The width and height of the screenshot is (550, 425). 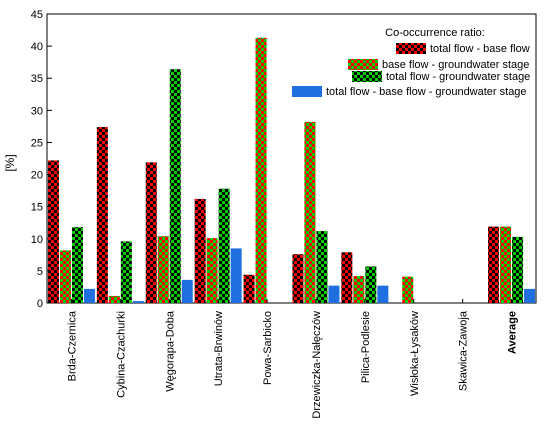 I want to click on y-axis-label: [%], so click(x=10, y=162).